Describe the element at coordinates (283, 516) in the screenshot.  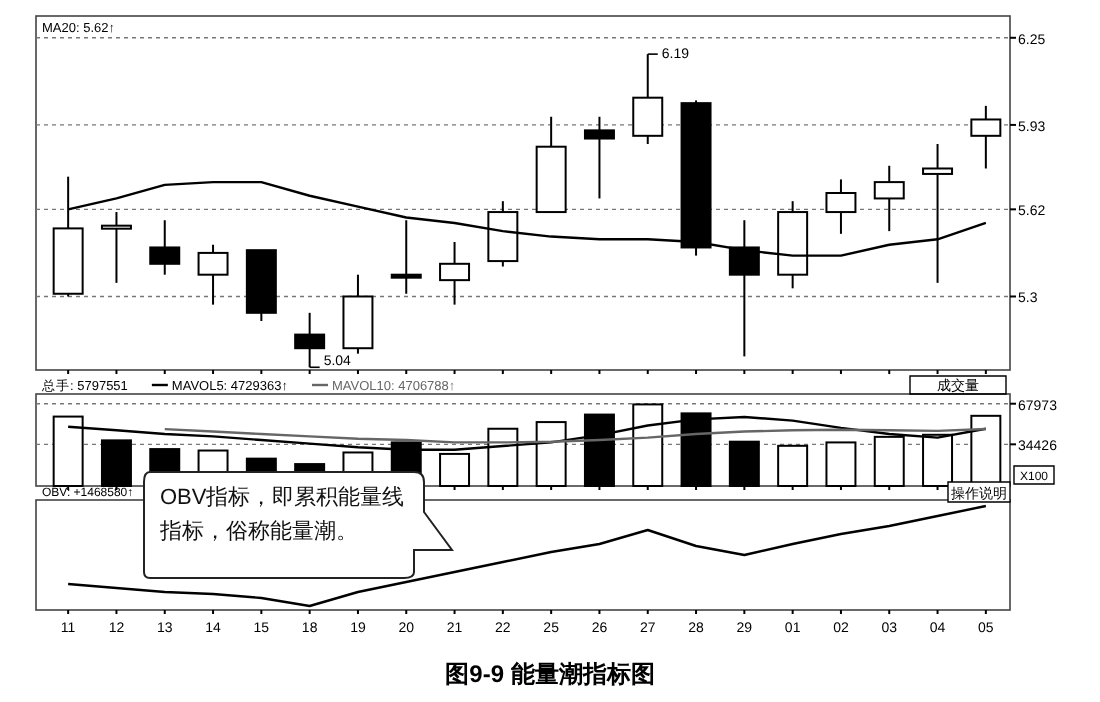
I see `annotation: OBV指标，即累积能量线指标，俗称能量潮。` at that location.